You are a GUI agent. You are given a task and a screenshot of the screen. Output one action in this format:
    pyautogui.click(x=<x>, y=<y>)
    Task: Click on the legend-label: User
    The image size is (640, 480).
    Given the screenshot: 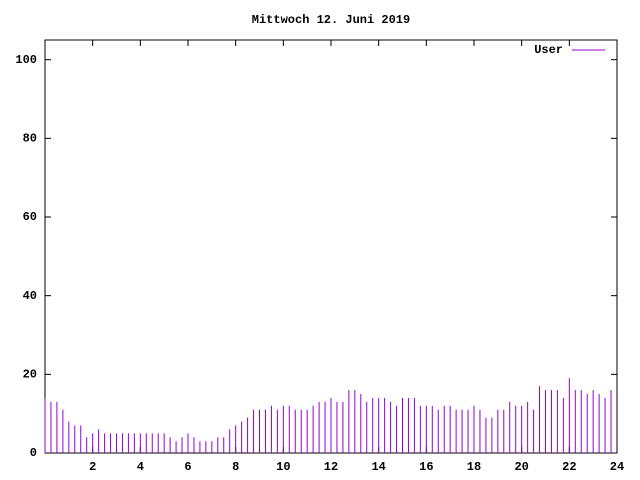 What is the action you would take?
    pyautogui.click(x=548, y=50)
    